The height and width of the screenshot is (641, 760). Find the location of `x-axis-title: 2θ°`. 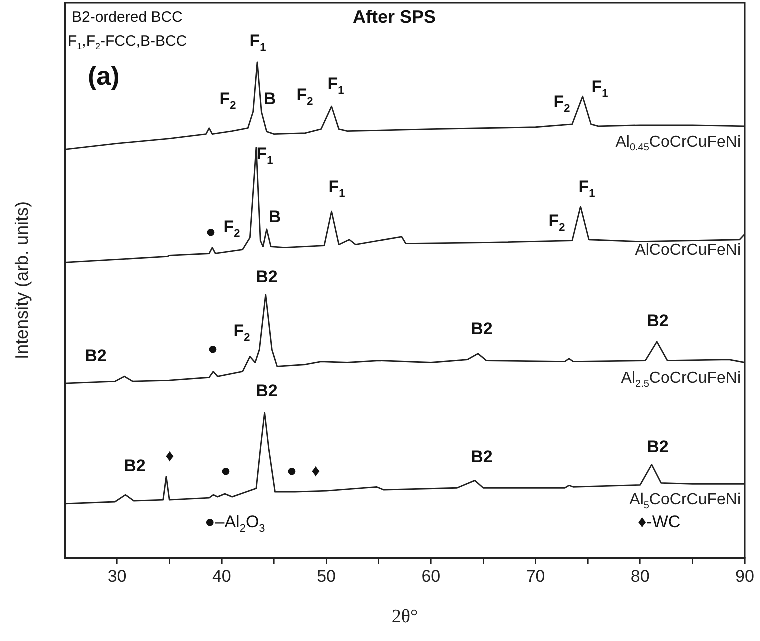

x-axis-title: 2θ° is located at coordinates (405, 617).